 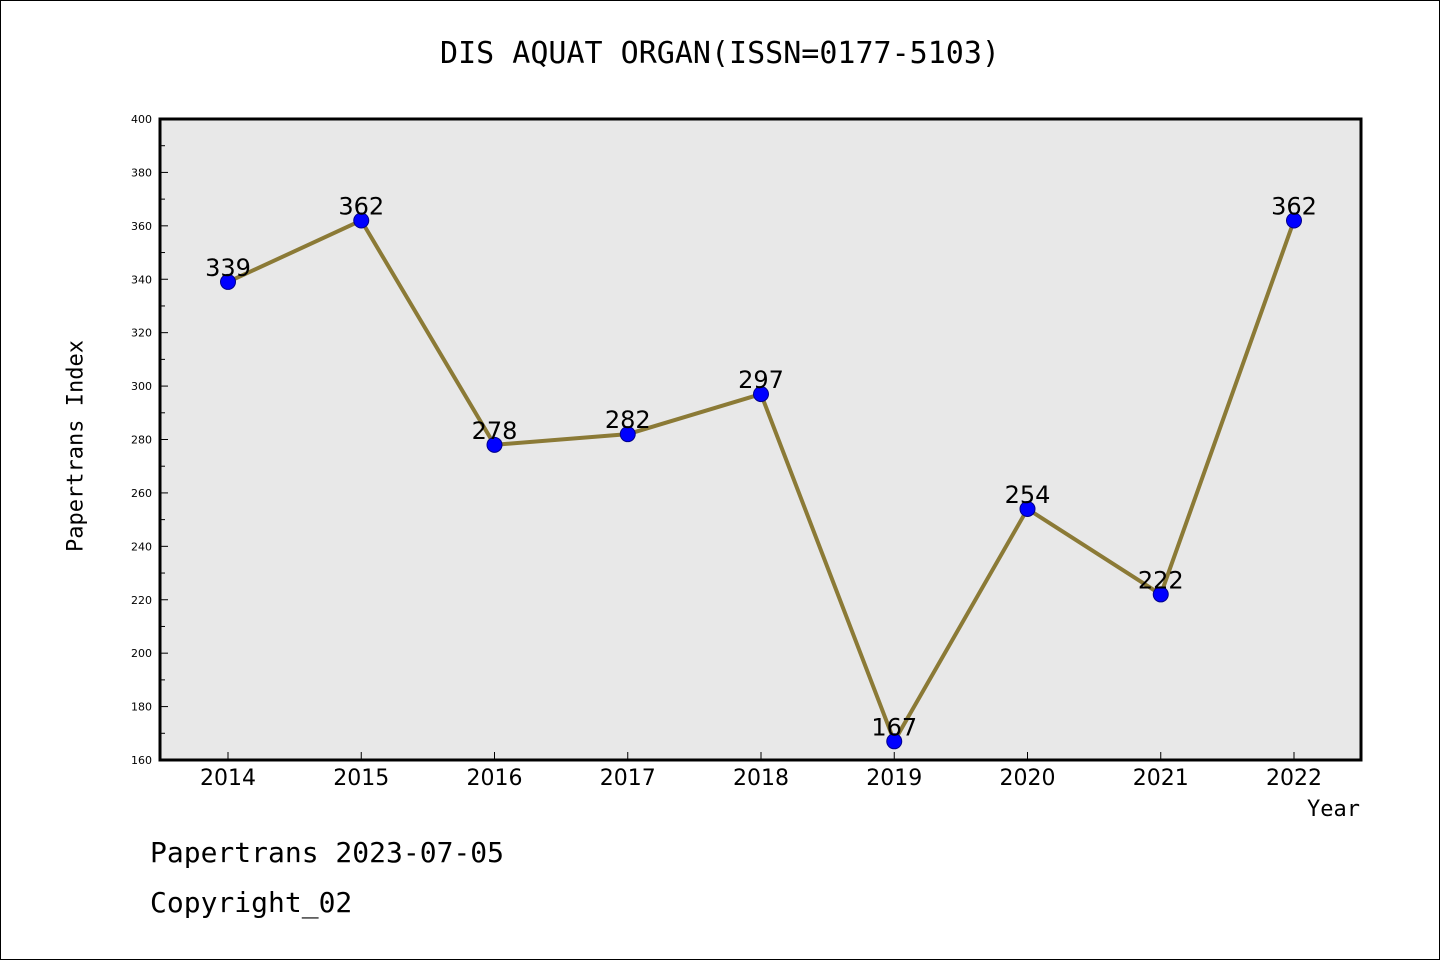 I want to click on x-tick-label: 2018, so click(x=761, y=778).